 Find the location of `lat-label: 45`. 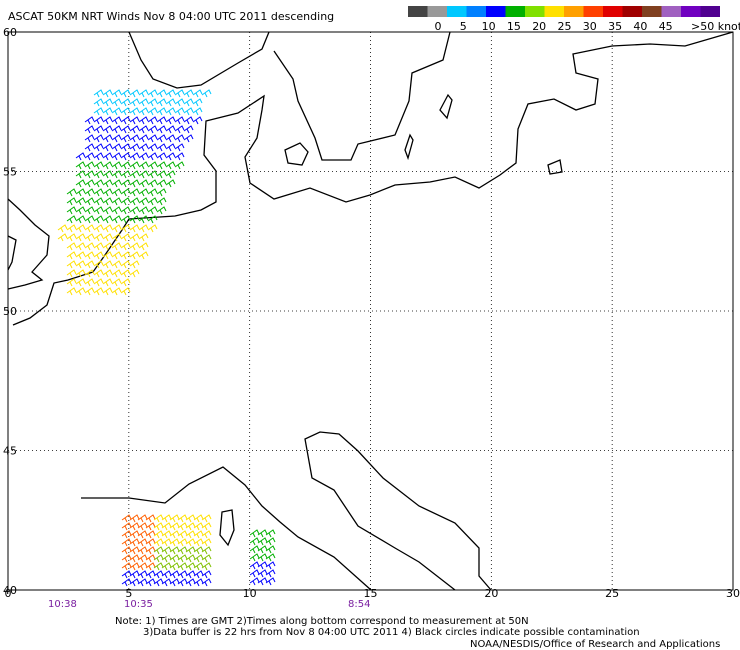

lat-label: 45 is located at coordinates (10, 451).